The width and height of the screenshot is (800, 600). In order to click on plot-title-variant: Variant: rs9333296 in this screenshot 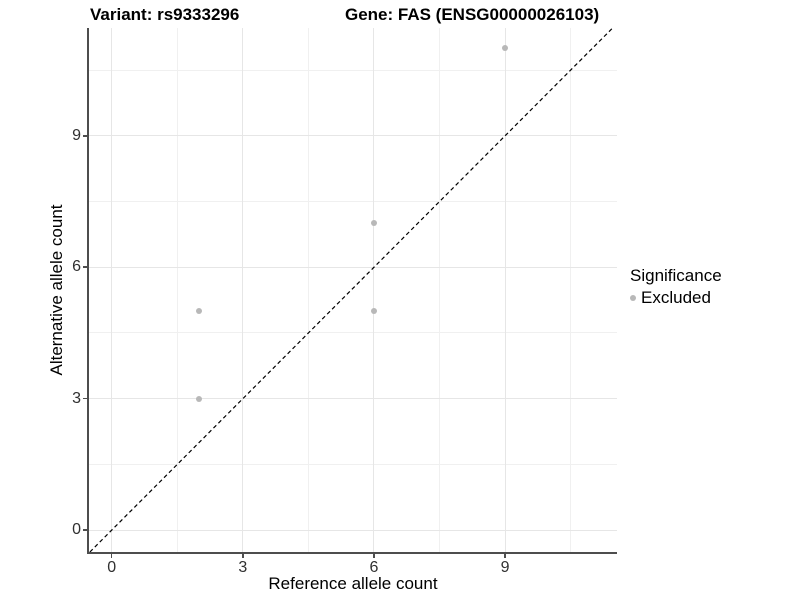, I will do `click(165, 14)`.